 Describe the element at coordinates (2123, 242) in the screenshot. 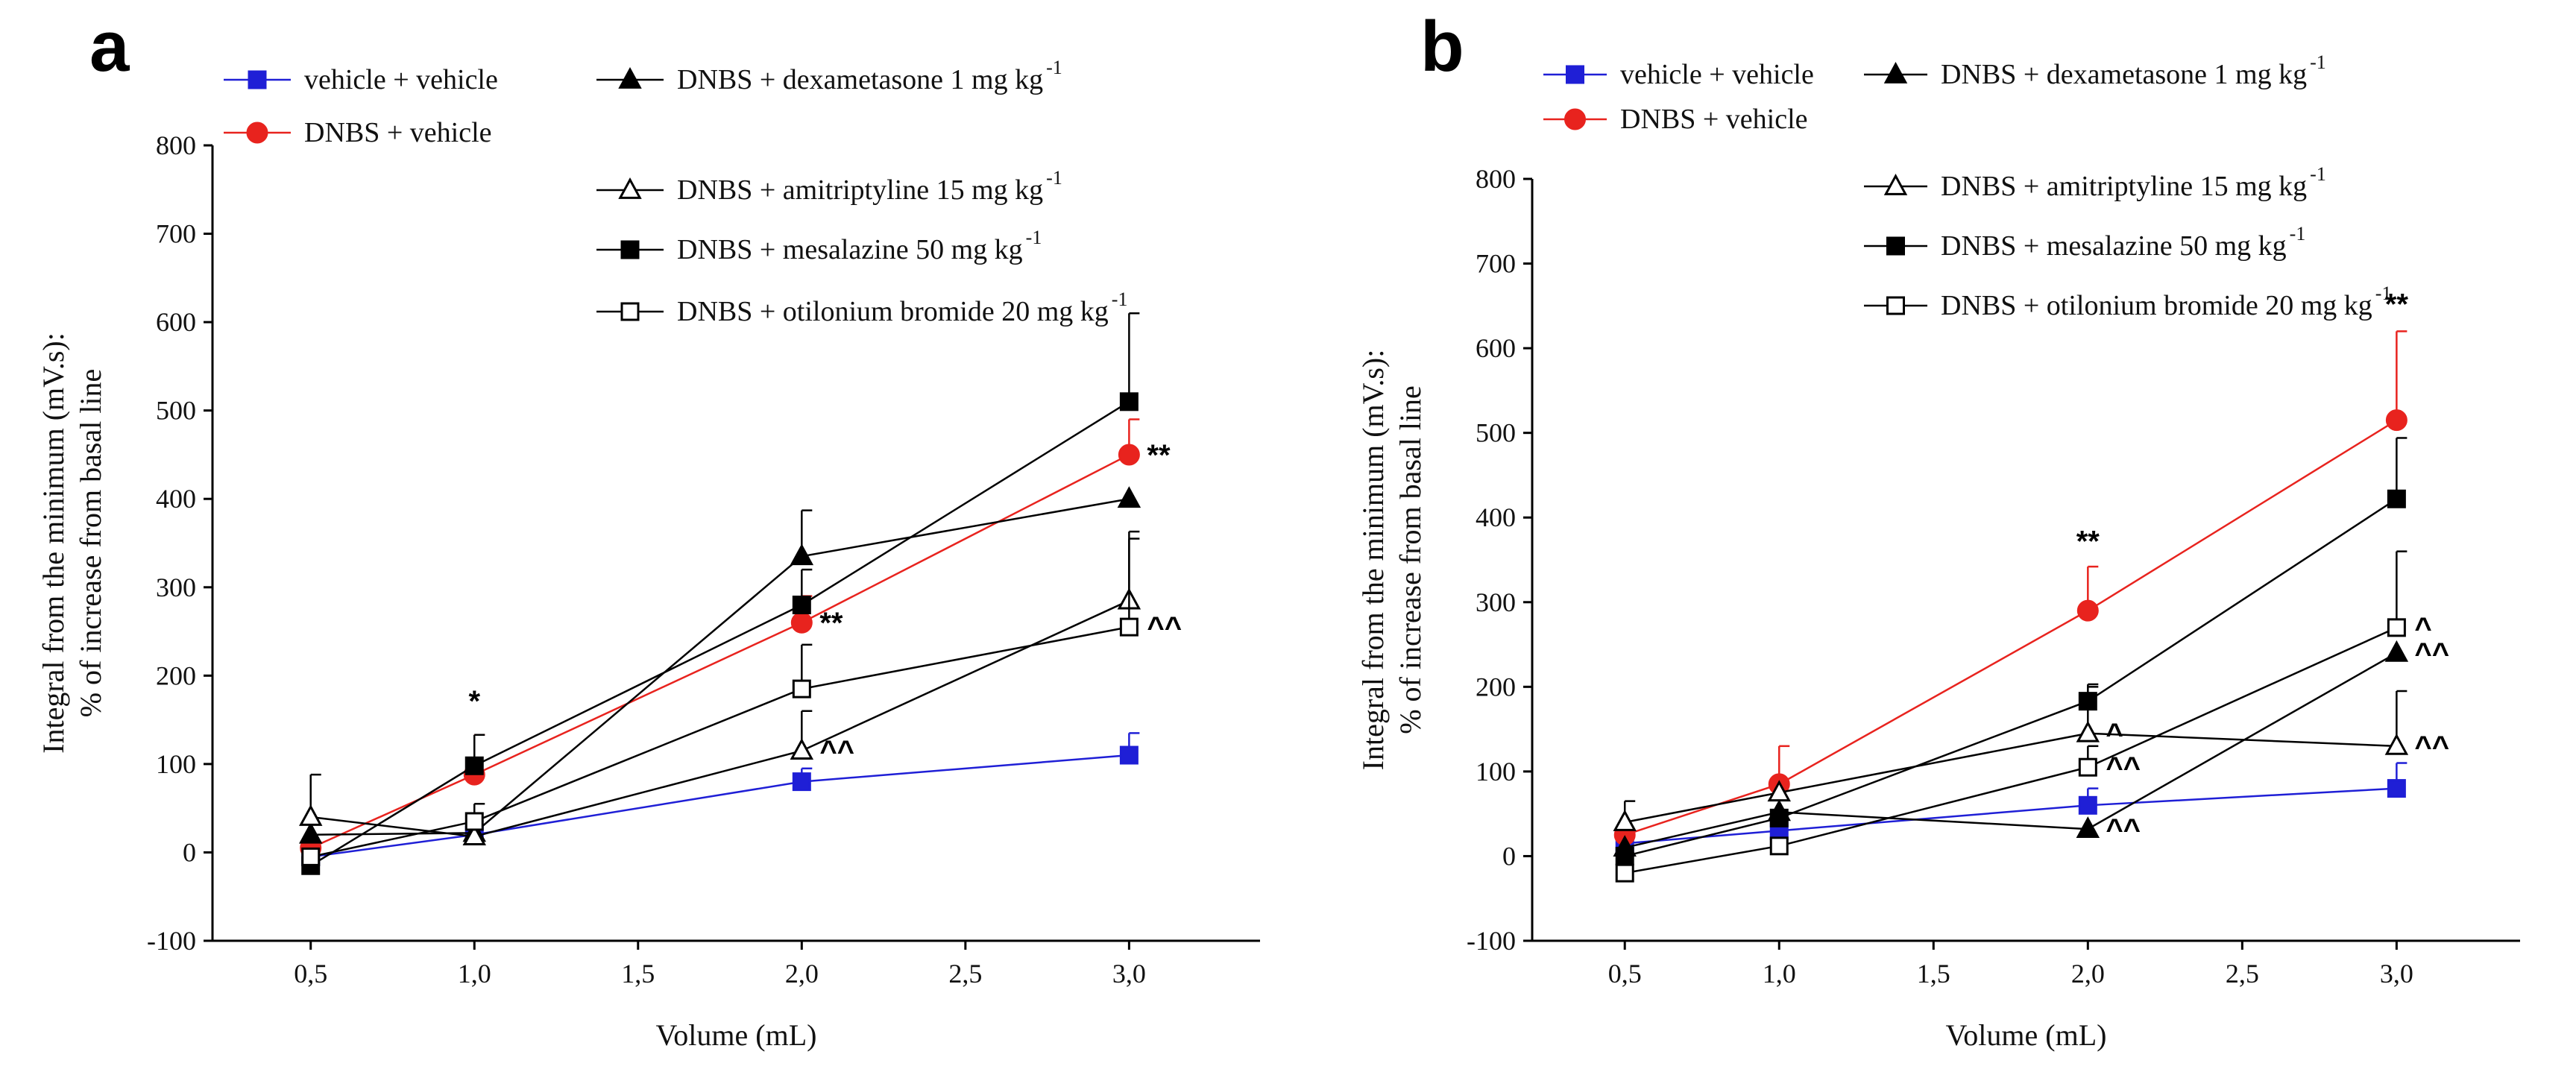

I see `legend-label: DNBS + mesalazine 50 mg kg -1` at that location.